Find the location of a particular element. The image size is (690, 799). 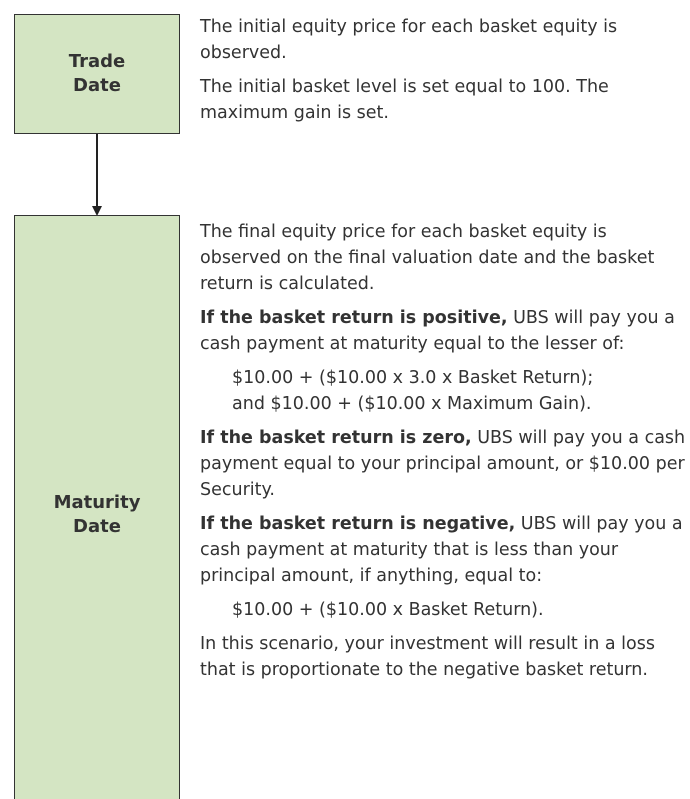

step-label: Maturity Date is located at coordinates (97, 514).